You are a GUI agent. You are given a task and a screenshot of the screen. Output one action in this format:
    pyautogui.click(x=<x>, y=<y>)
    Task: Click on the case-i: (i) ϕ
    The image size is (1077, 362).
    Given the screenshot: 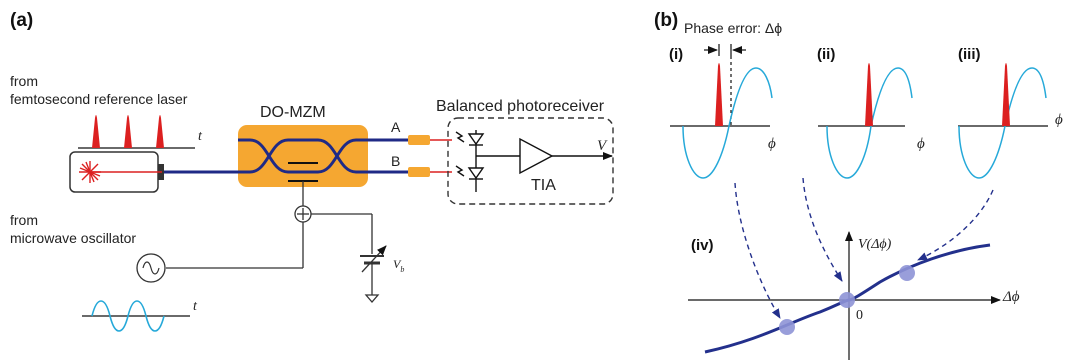 What is the action you would take?
    pyautogui.click(x=722, y=112)
    